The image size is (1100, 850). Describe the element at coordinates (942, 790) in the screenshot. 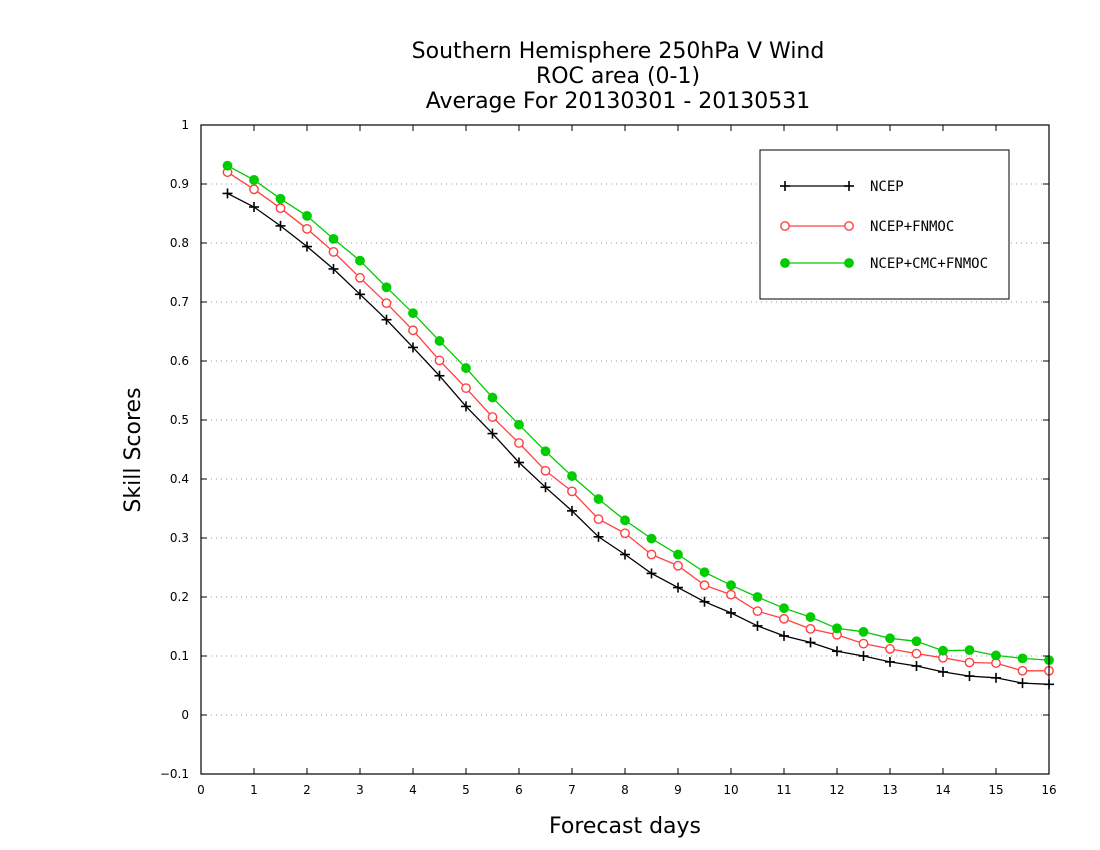

I see `x-tick-label: 14` at that location.